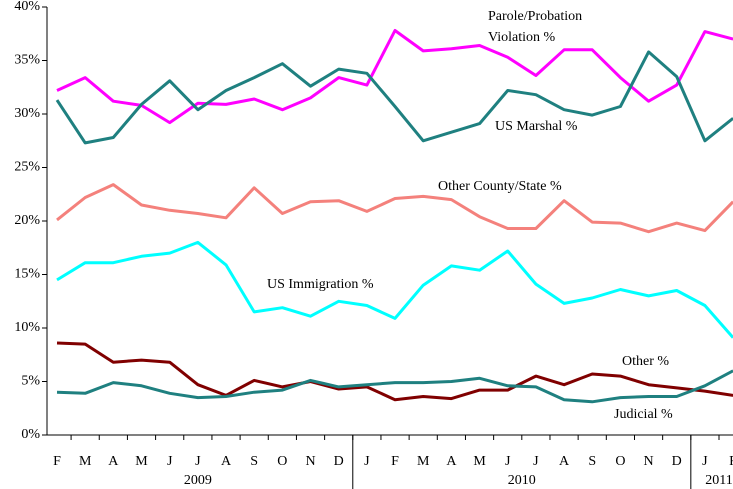 The image size is (733, 489). What do you see at coordinates (500, 186) in the screenshot?
I see `series-label: Other County/State %` at bounding box center [500, 186].